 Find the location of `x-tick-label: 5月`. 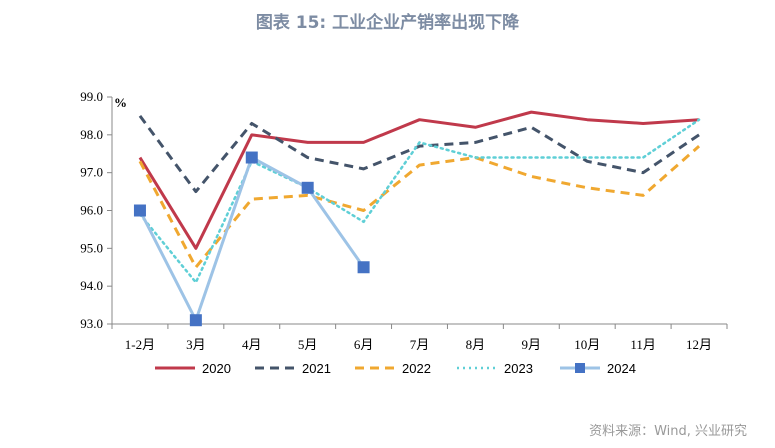

x-tick-label: 5月 is located at coordinates (308, 344).